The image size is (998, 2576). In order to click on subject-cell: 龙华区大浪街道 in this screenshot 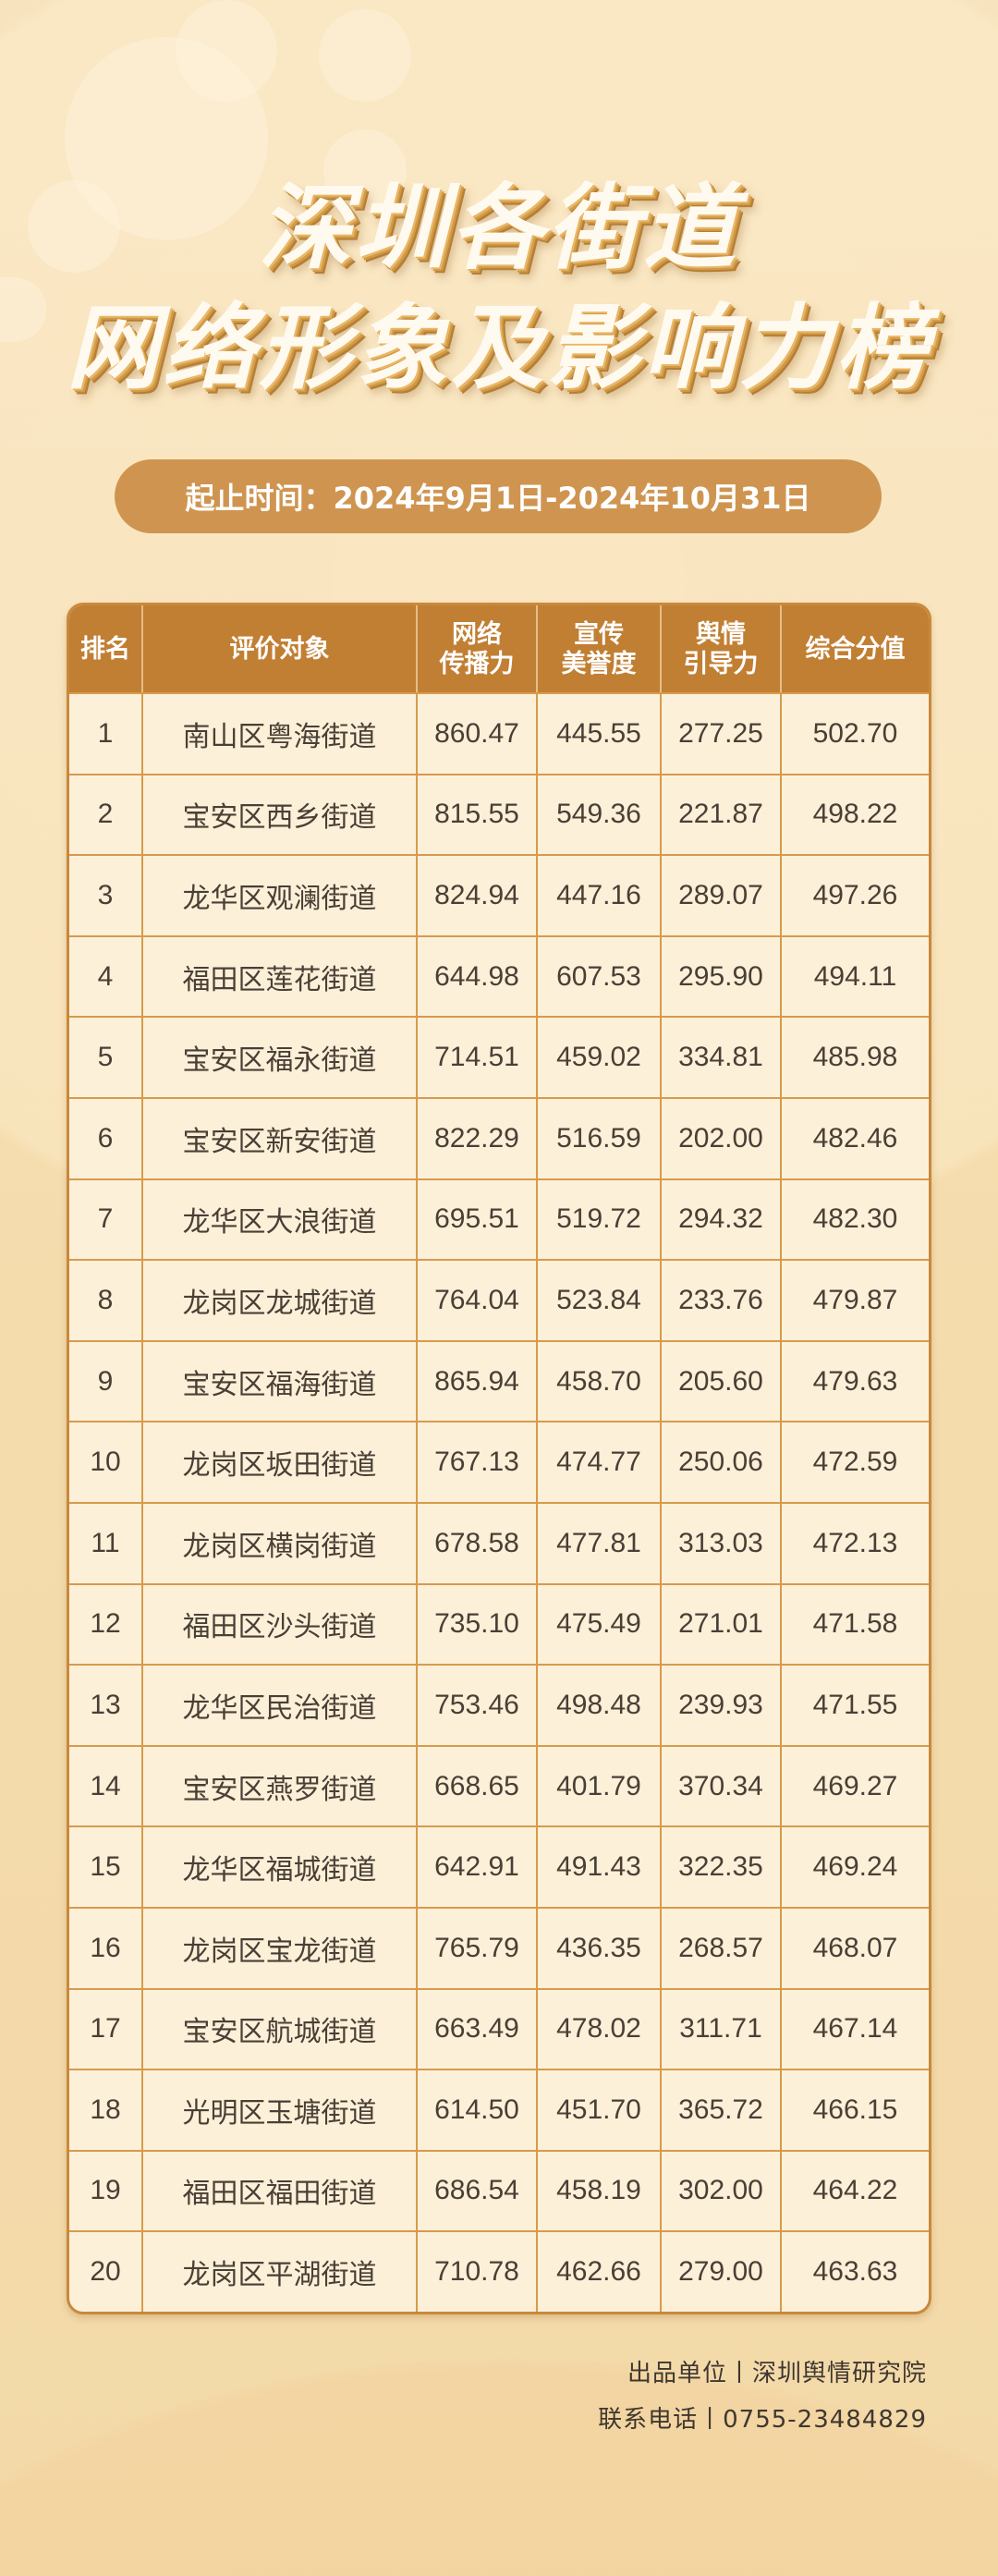, I will do `click(278, 1219)`.